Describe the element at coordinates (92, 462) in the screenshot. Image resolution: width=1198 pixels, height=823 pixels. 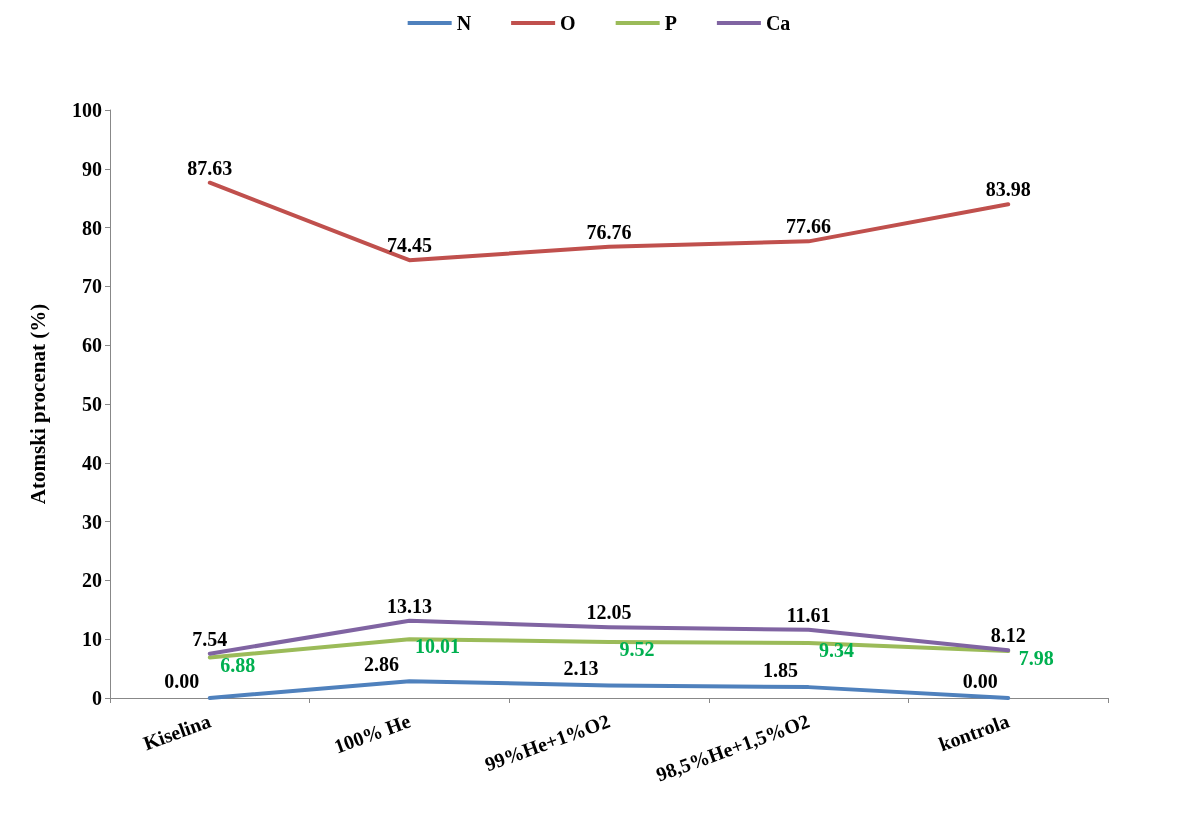
I see `y-tick-label: 40` at that location.